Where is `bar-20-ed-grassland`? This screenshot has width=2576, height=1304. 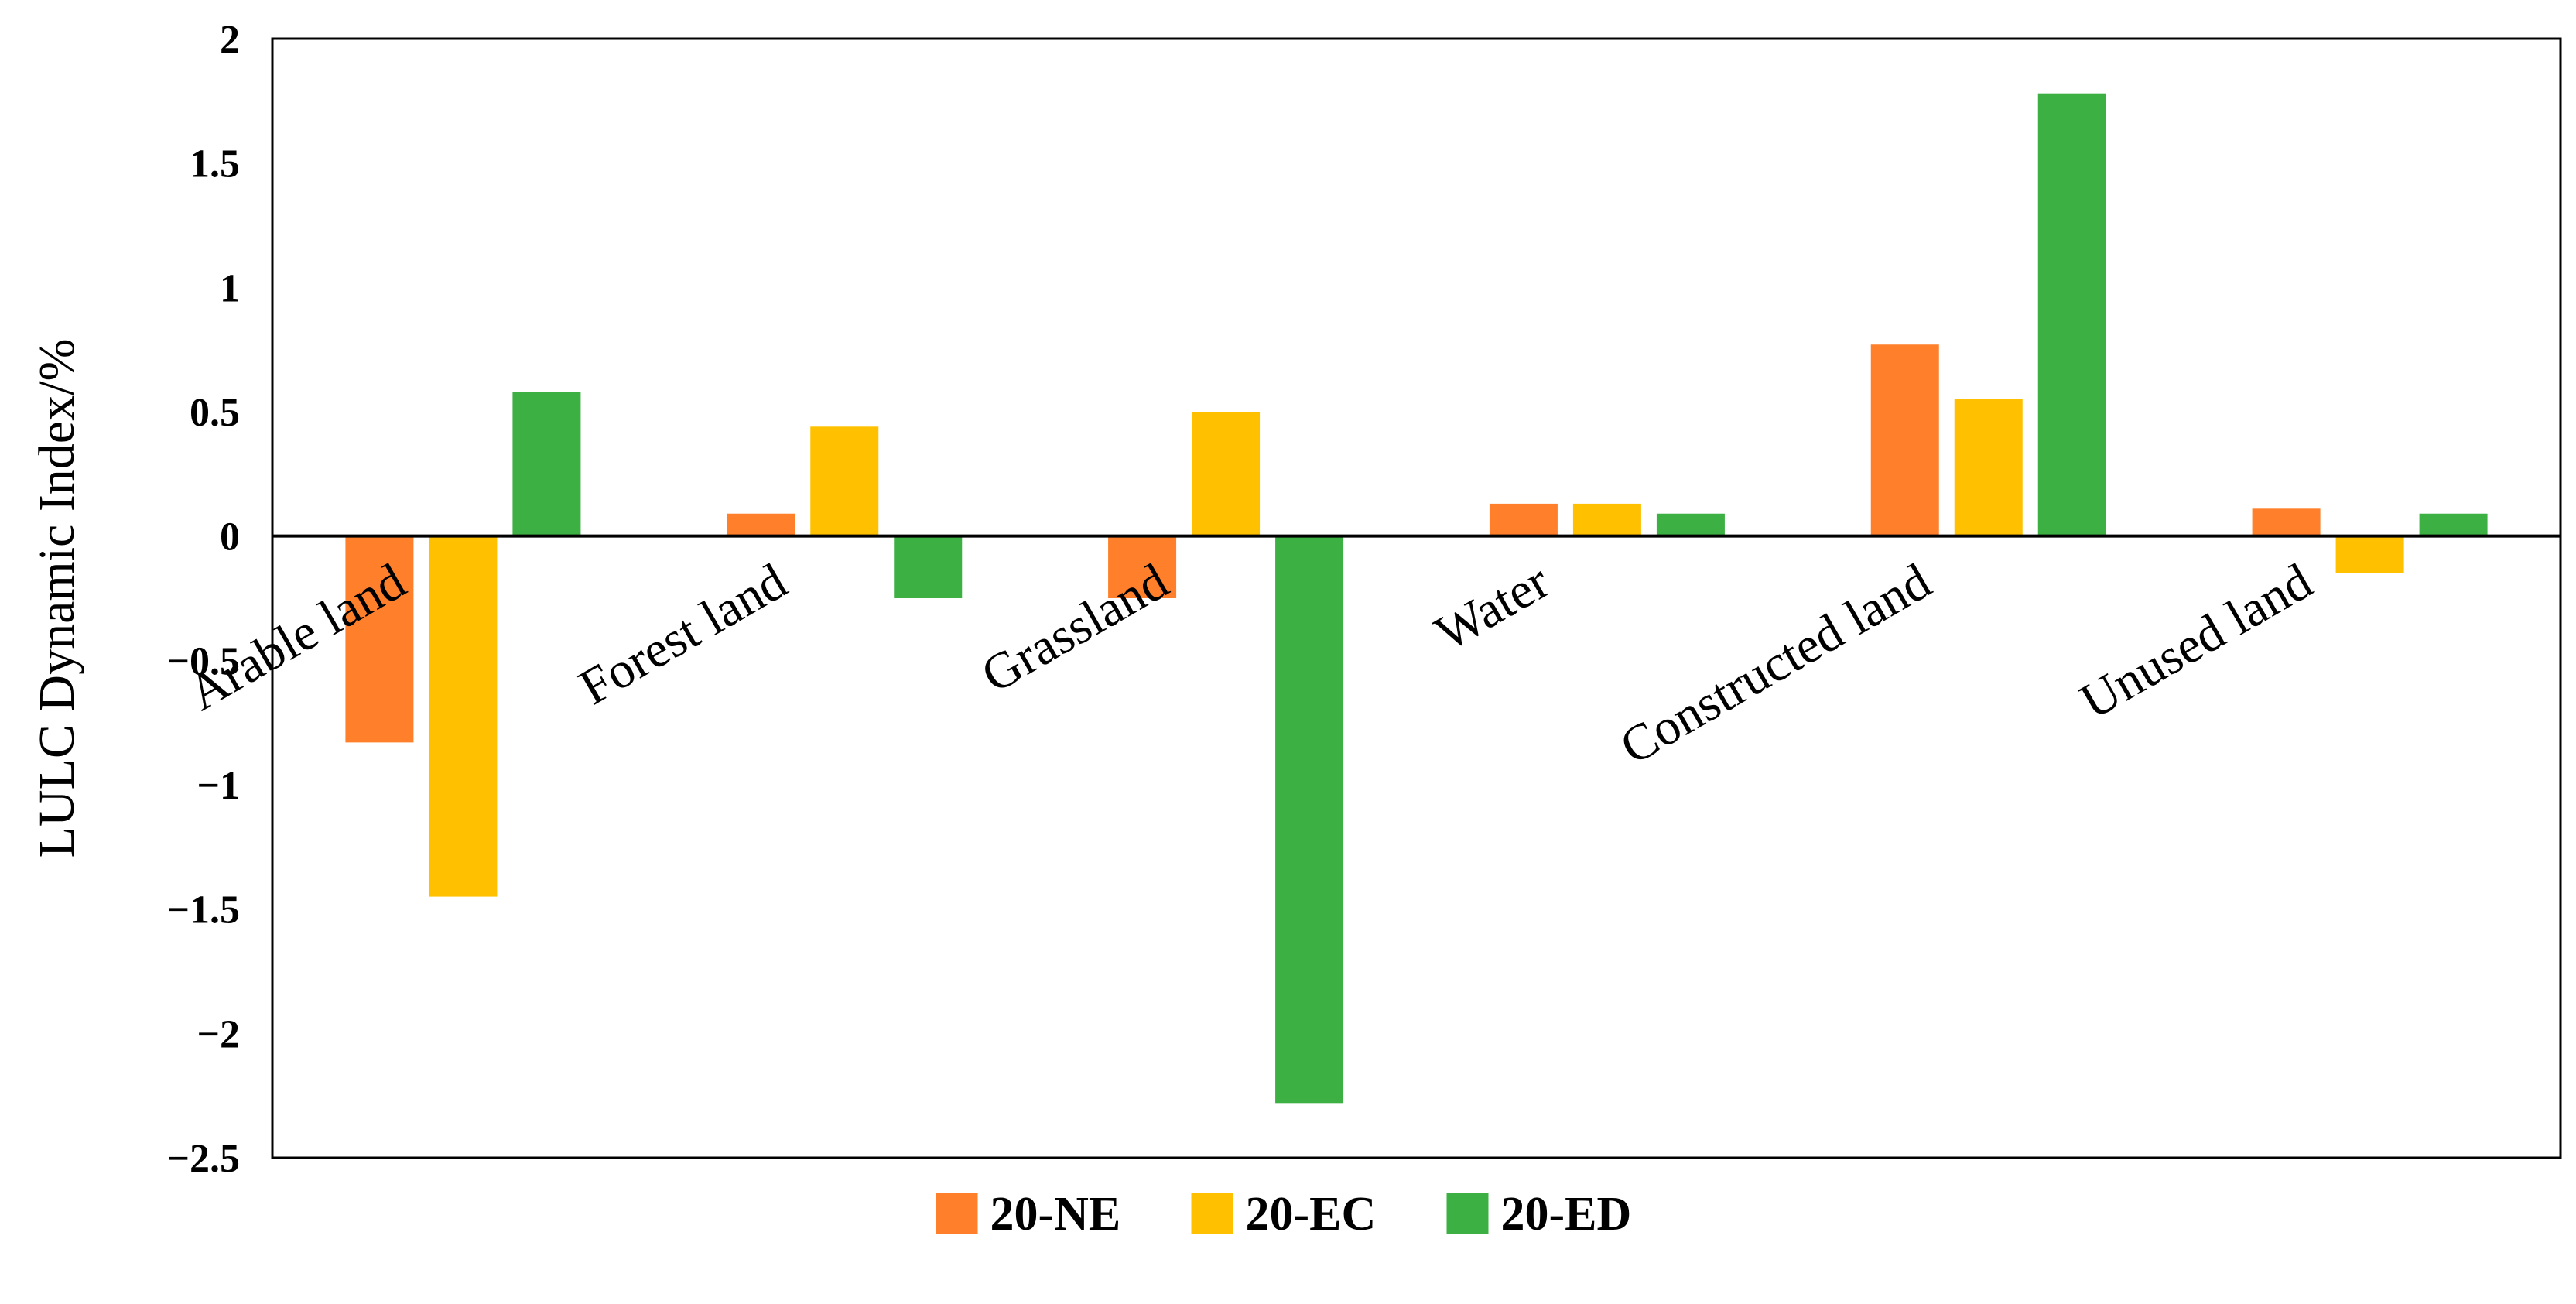
bar-20-ed-grassland is located at coordinates (1309, 820).